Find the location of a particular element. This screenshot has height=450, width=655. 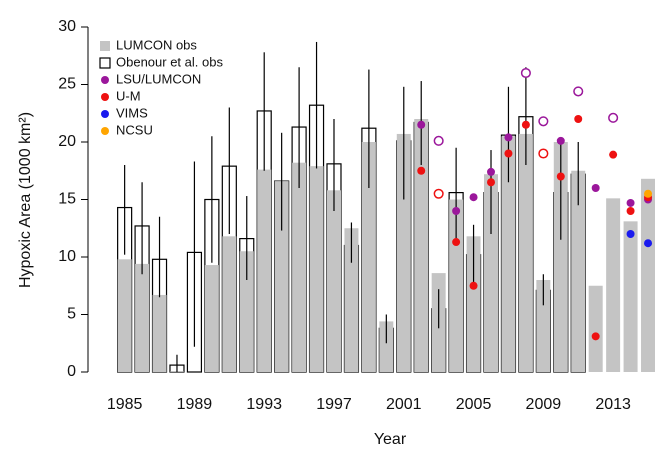

x-tick-label: 2013 is located at coordinates (613, 404).